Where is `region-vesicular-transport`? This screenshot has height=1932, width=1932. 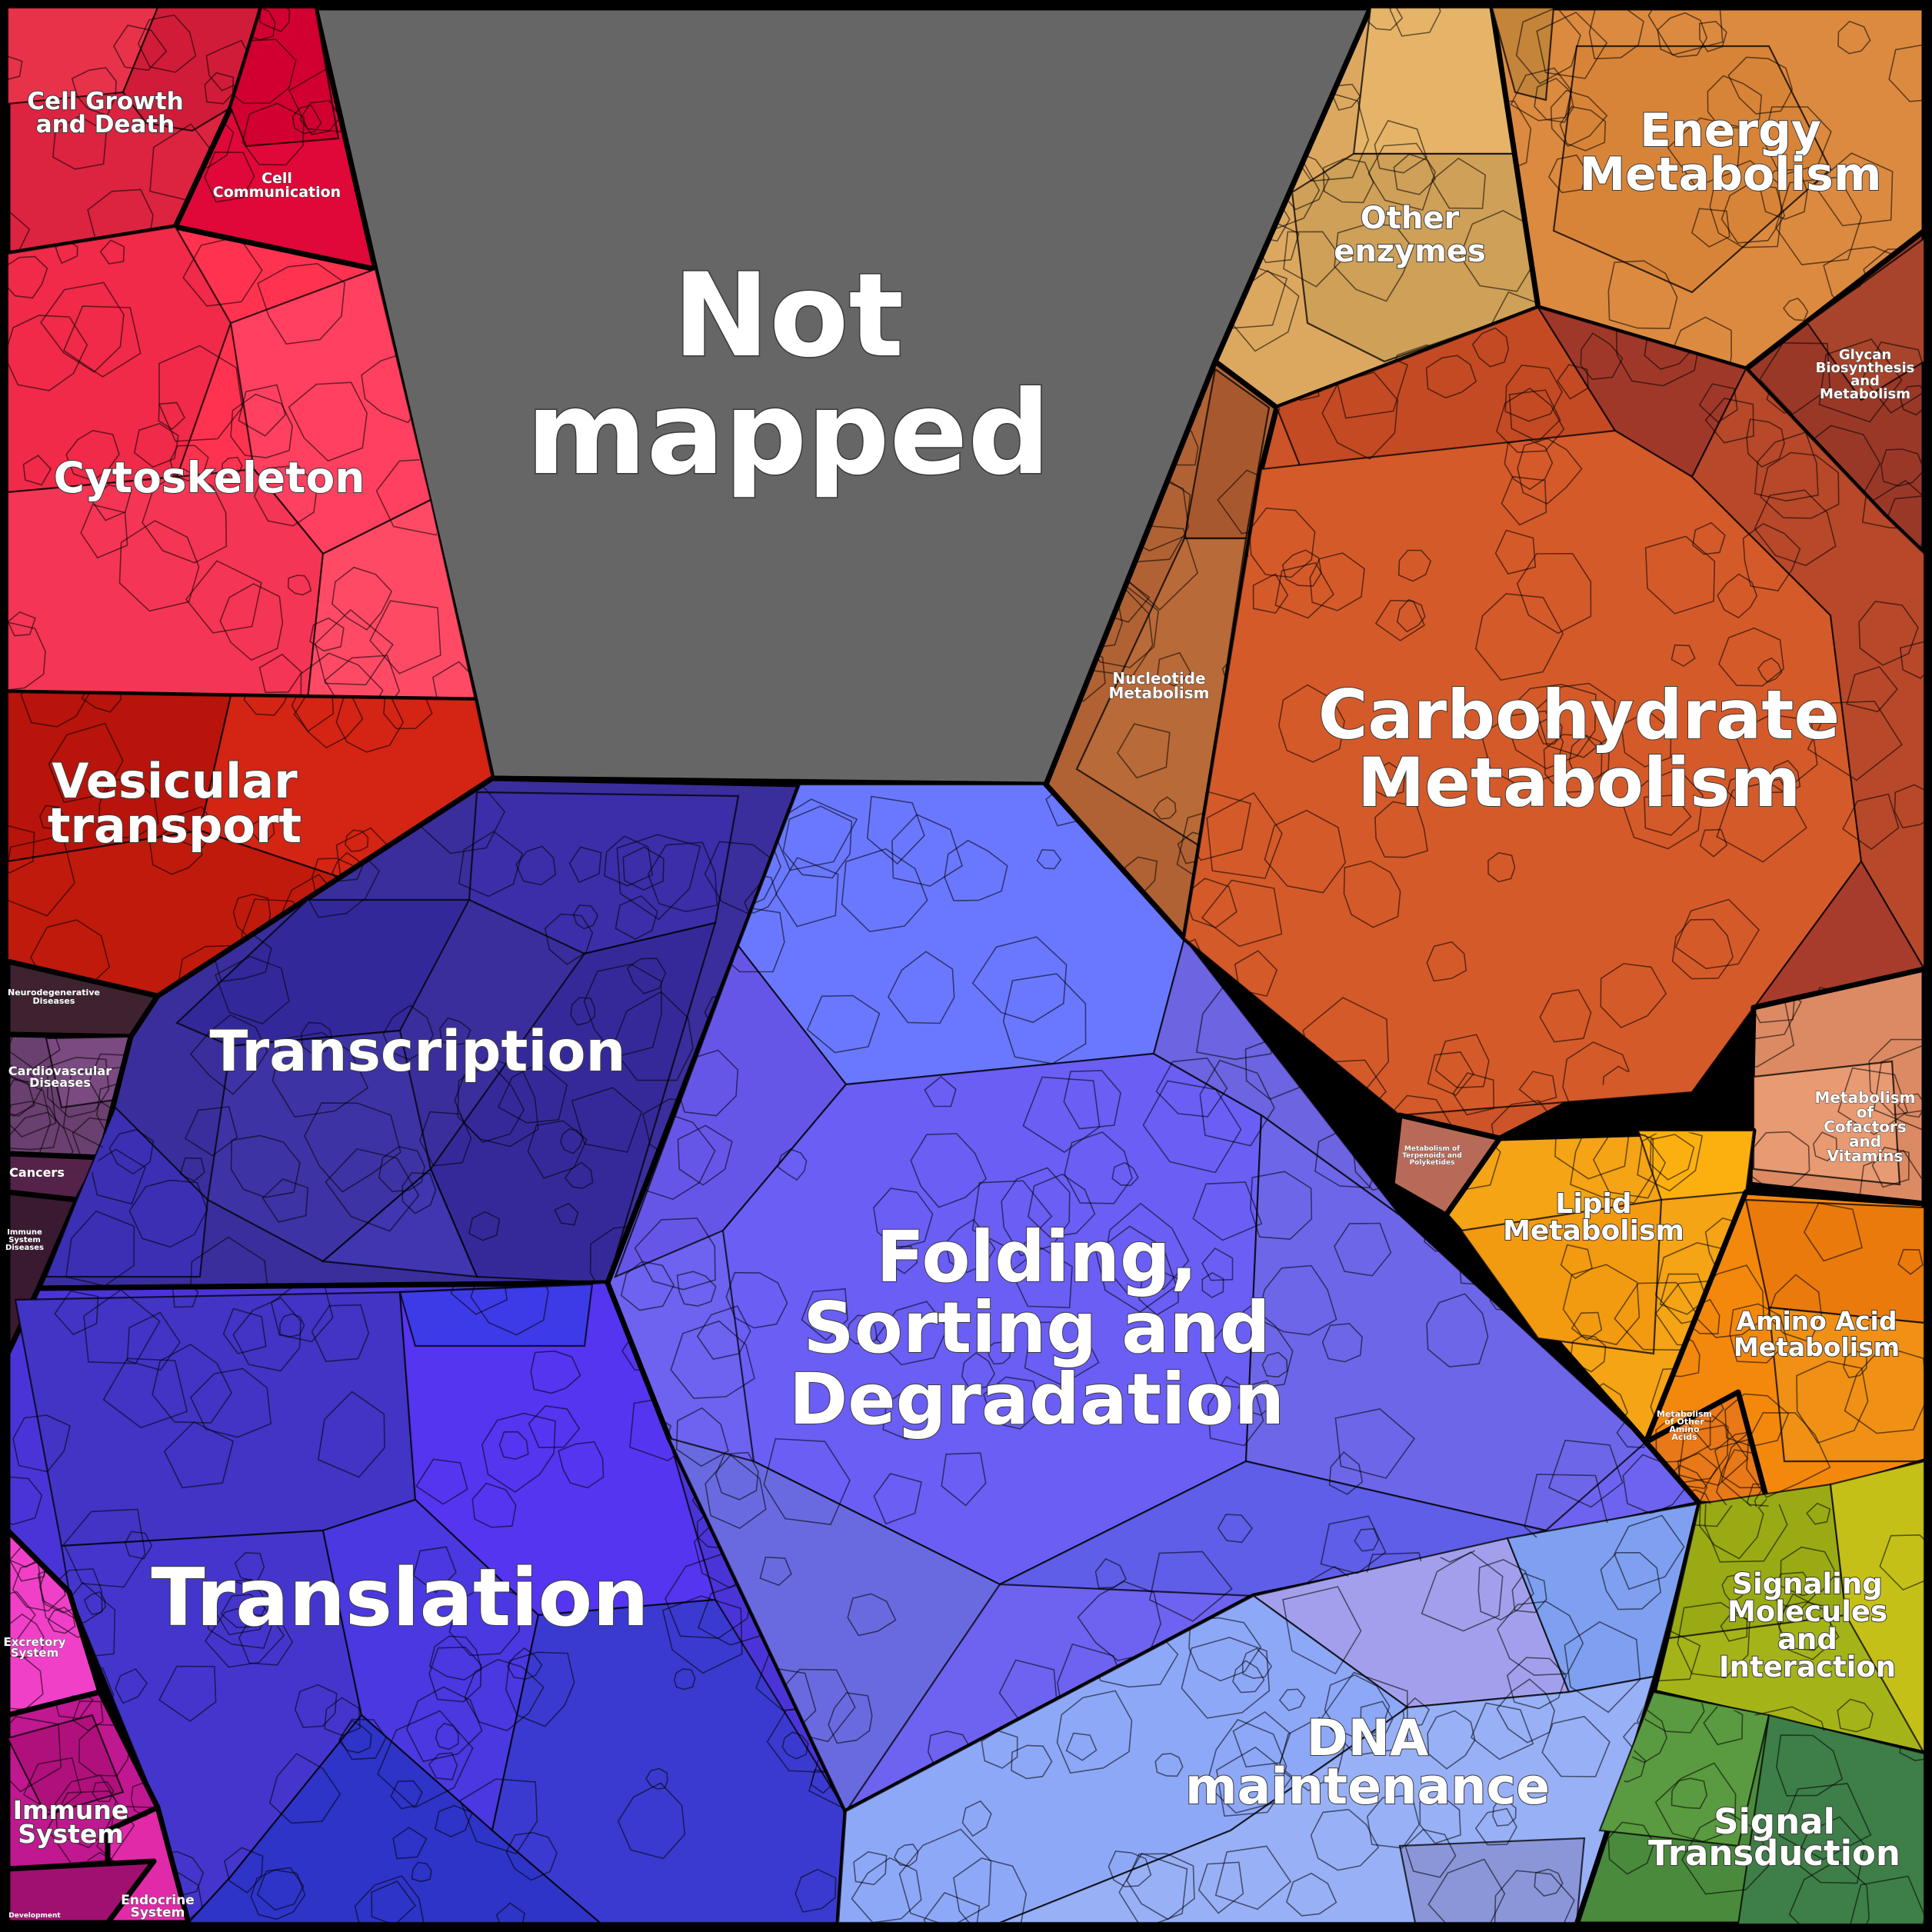 region-vesicular-transport is located at coordinates (250, 844).